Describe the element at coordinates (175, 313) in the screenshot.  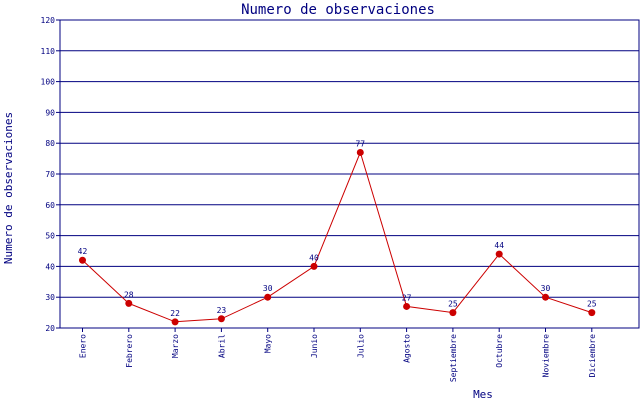
I see `data-label: 22` at that location.